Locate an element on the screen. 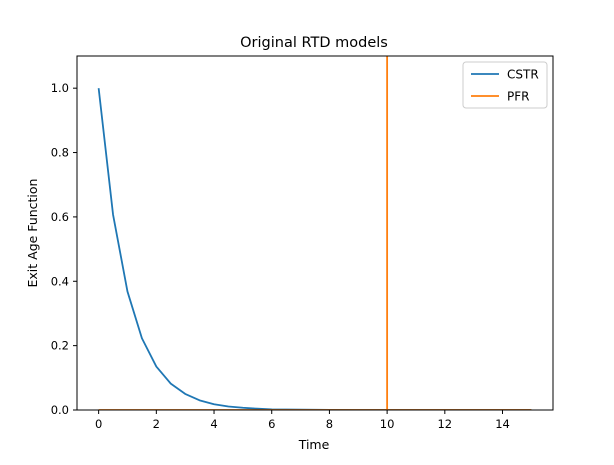 The image size is (614, 465). x-tick-label: 12 is located at coordinates (444, 424).